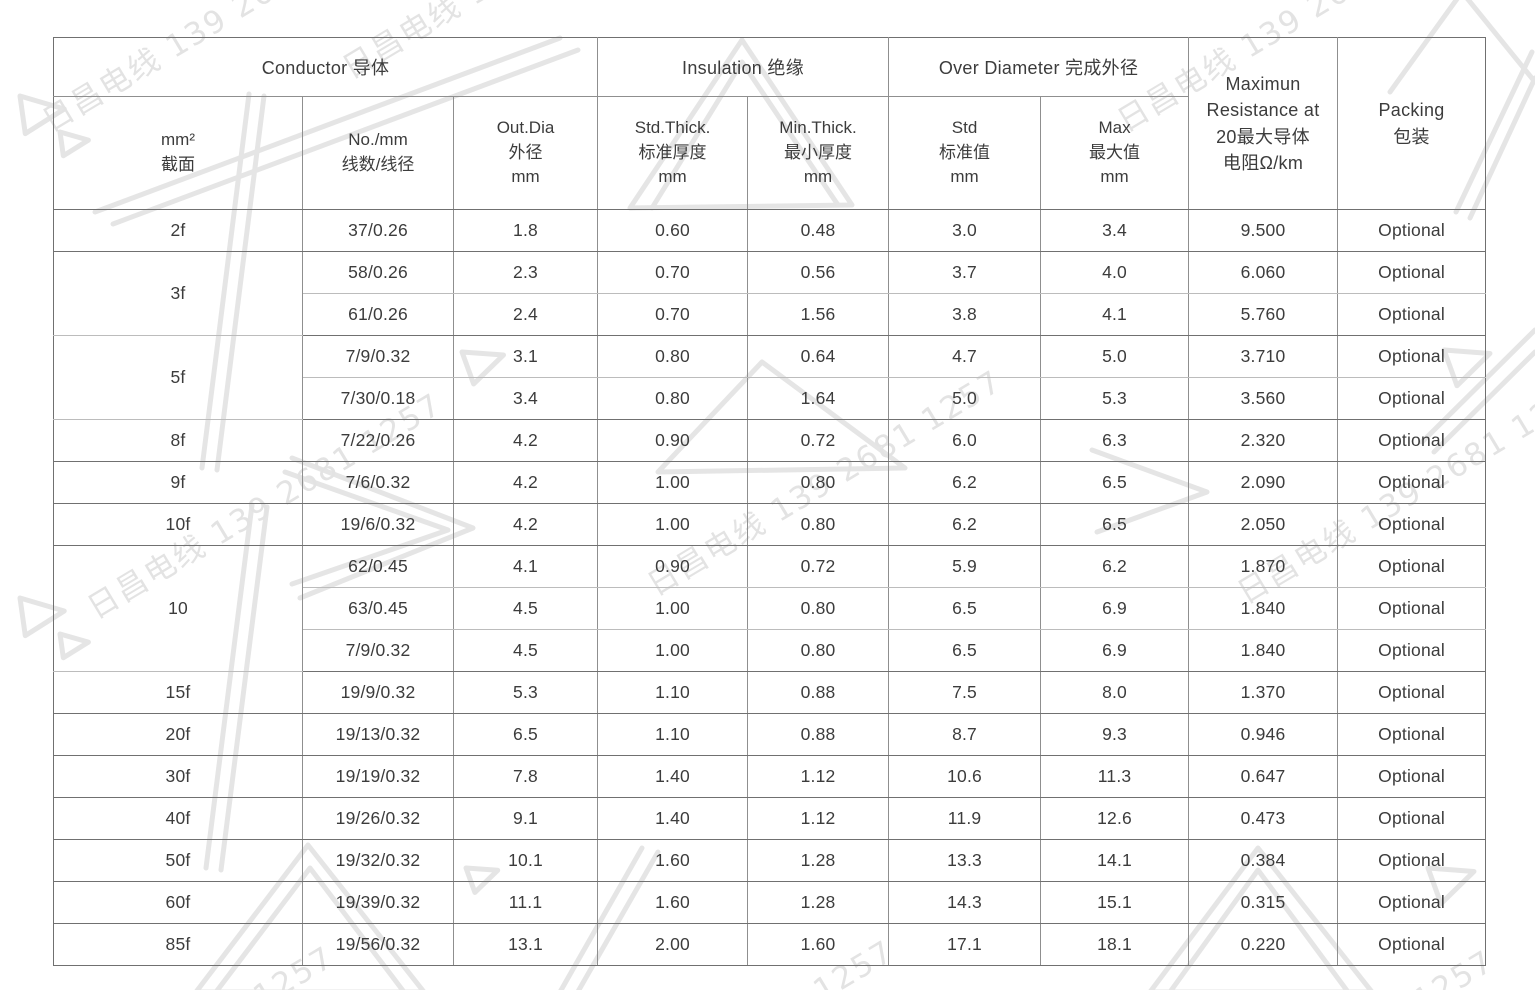 The width and height of the screenshot is (1535, 990). I want to click on cell-min-thick: 1.60, so click(818, 944).